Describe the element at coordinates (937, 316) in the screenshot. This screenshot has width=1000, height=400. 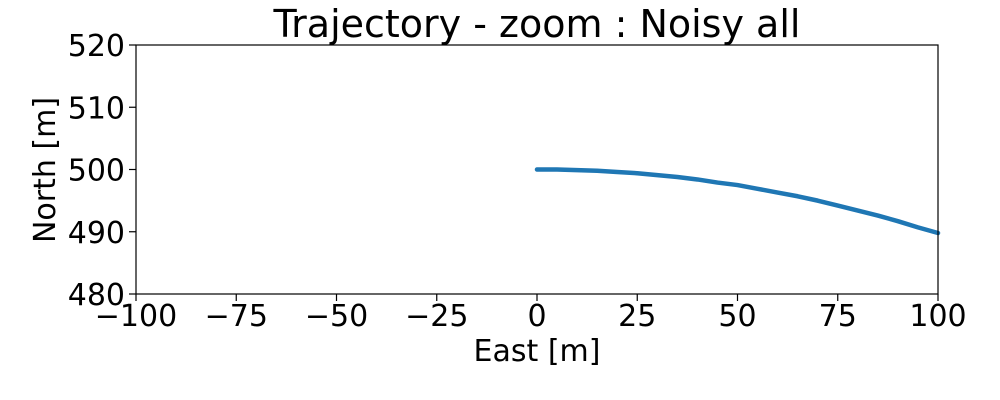
I see `x-tick-label: 100` at that location.